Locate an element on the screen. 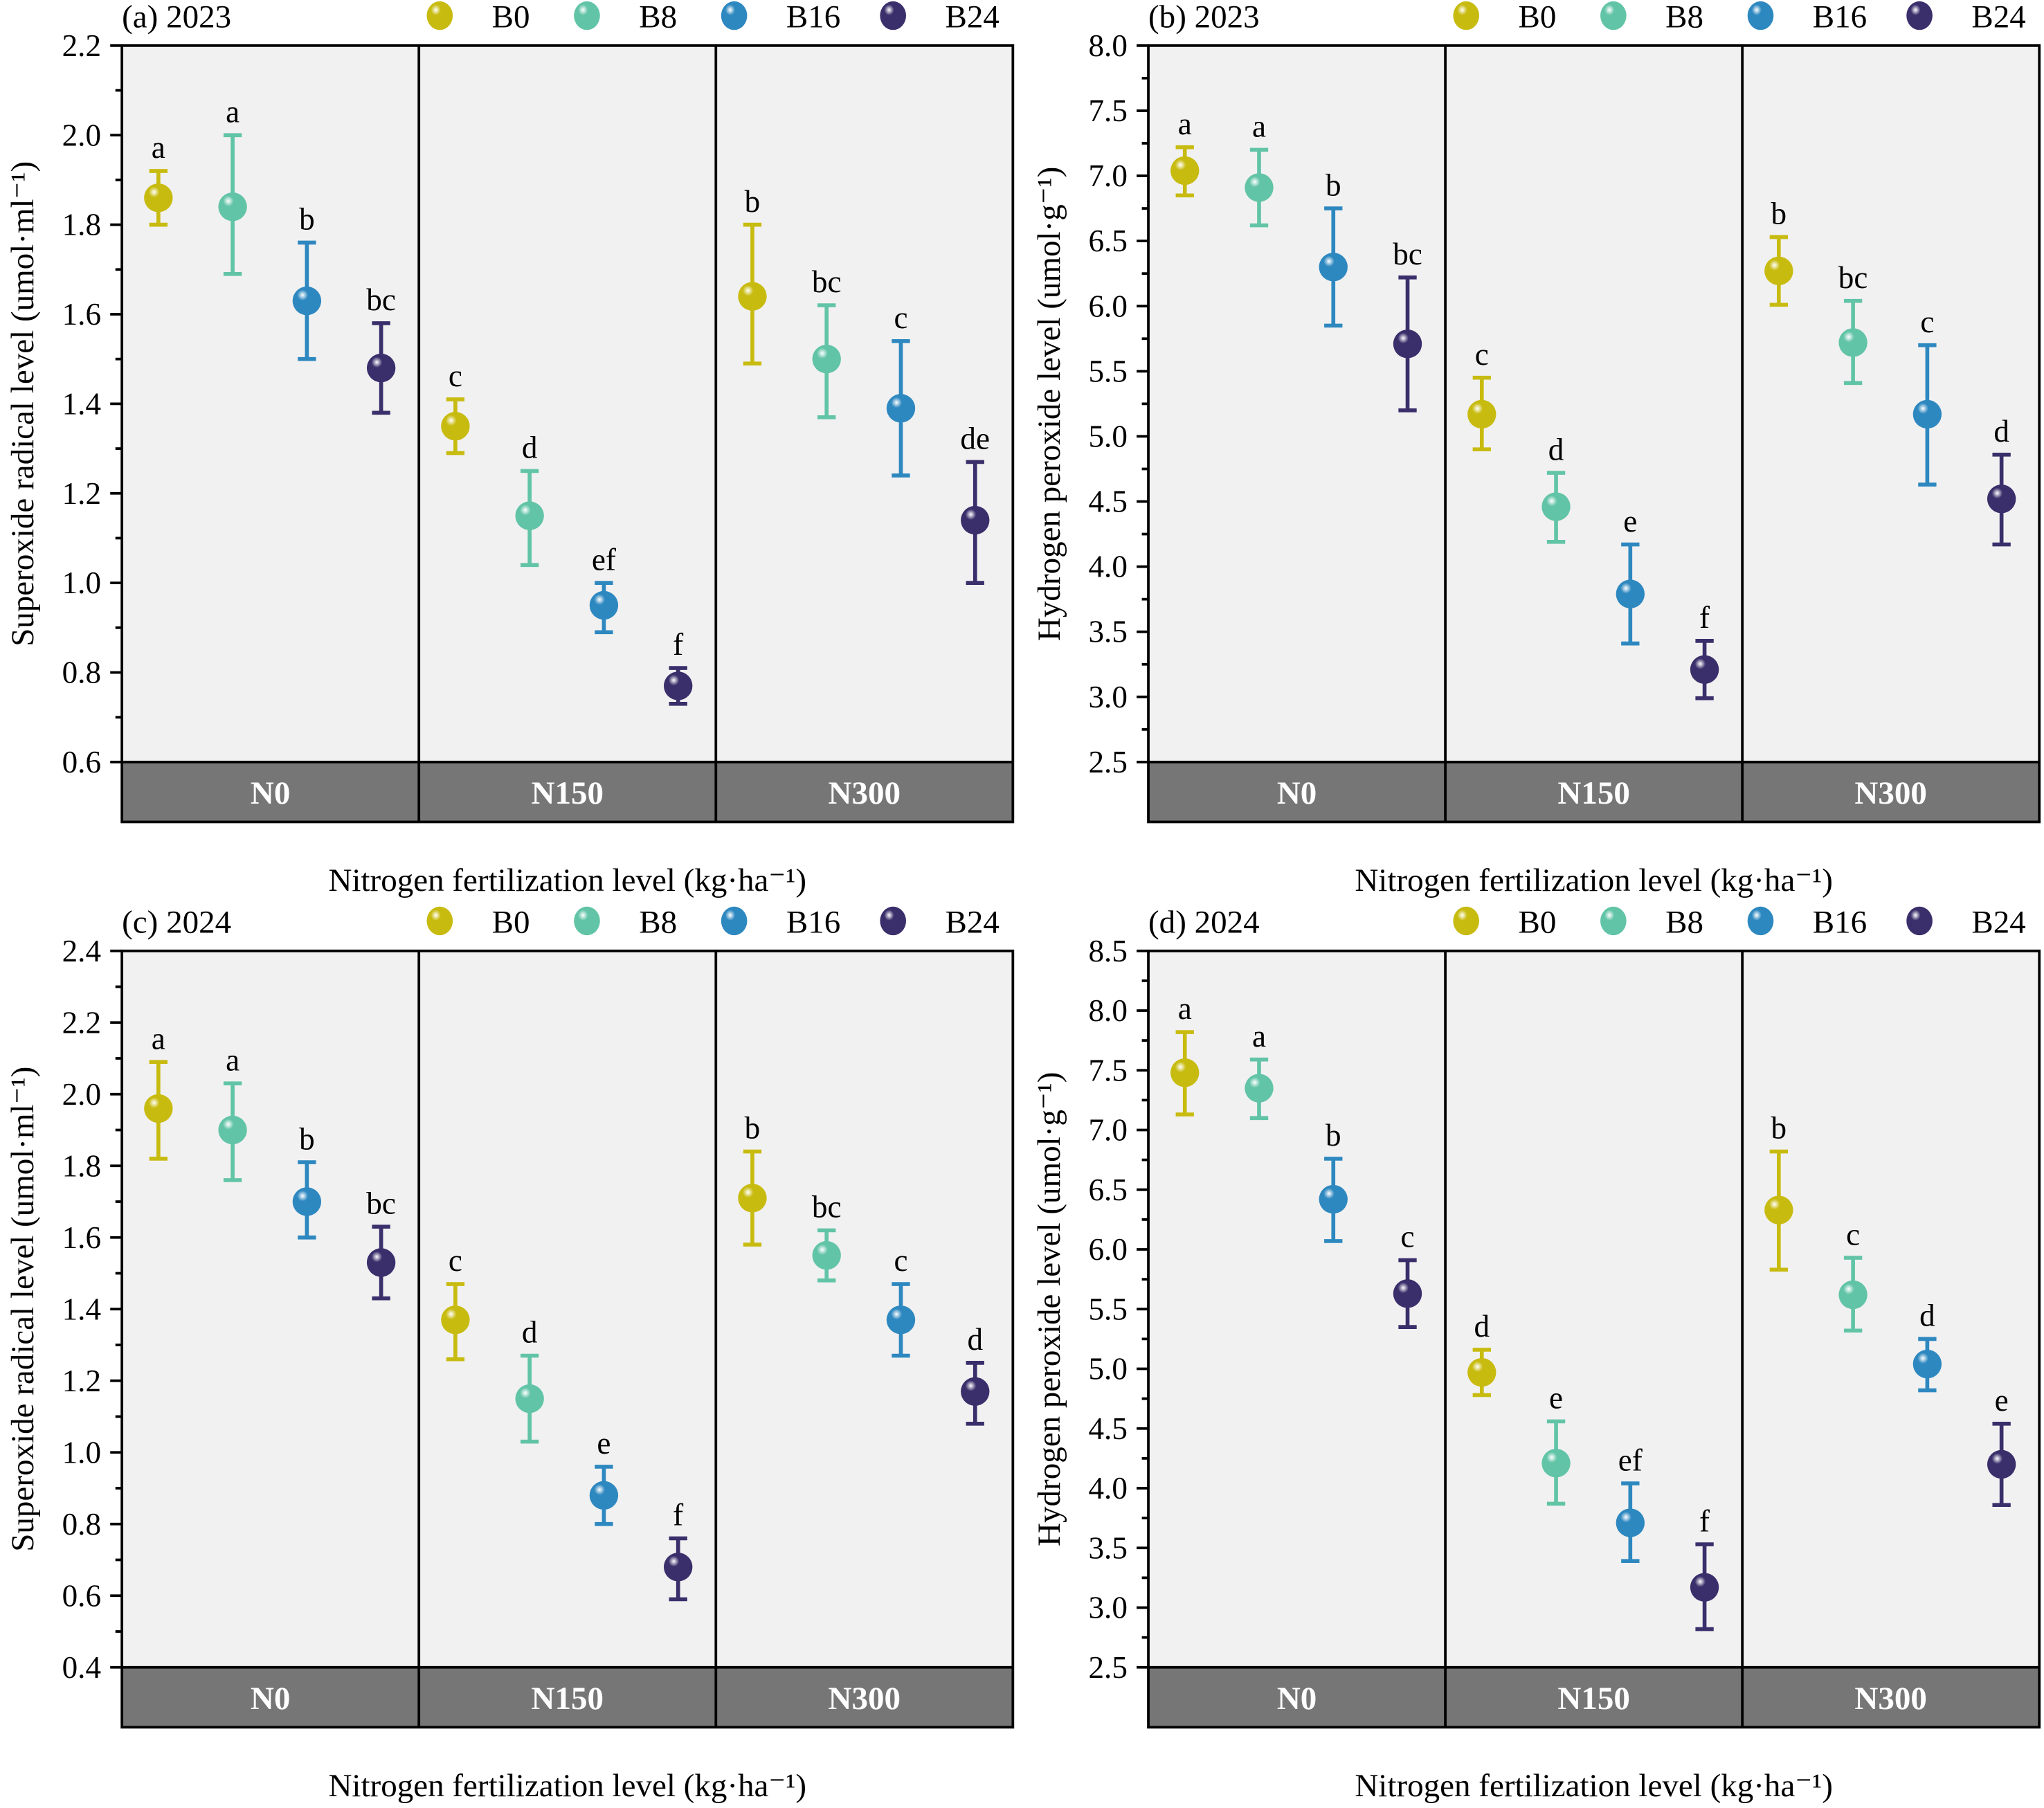  legend-label: B0 is located at coordinates (511, 922).